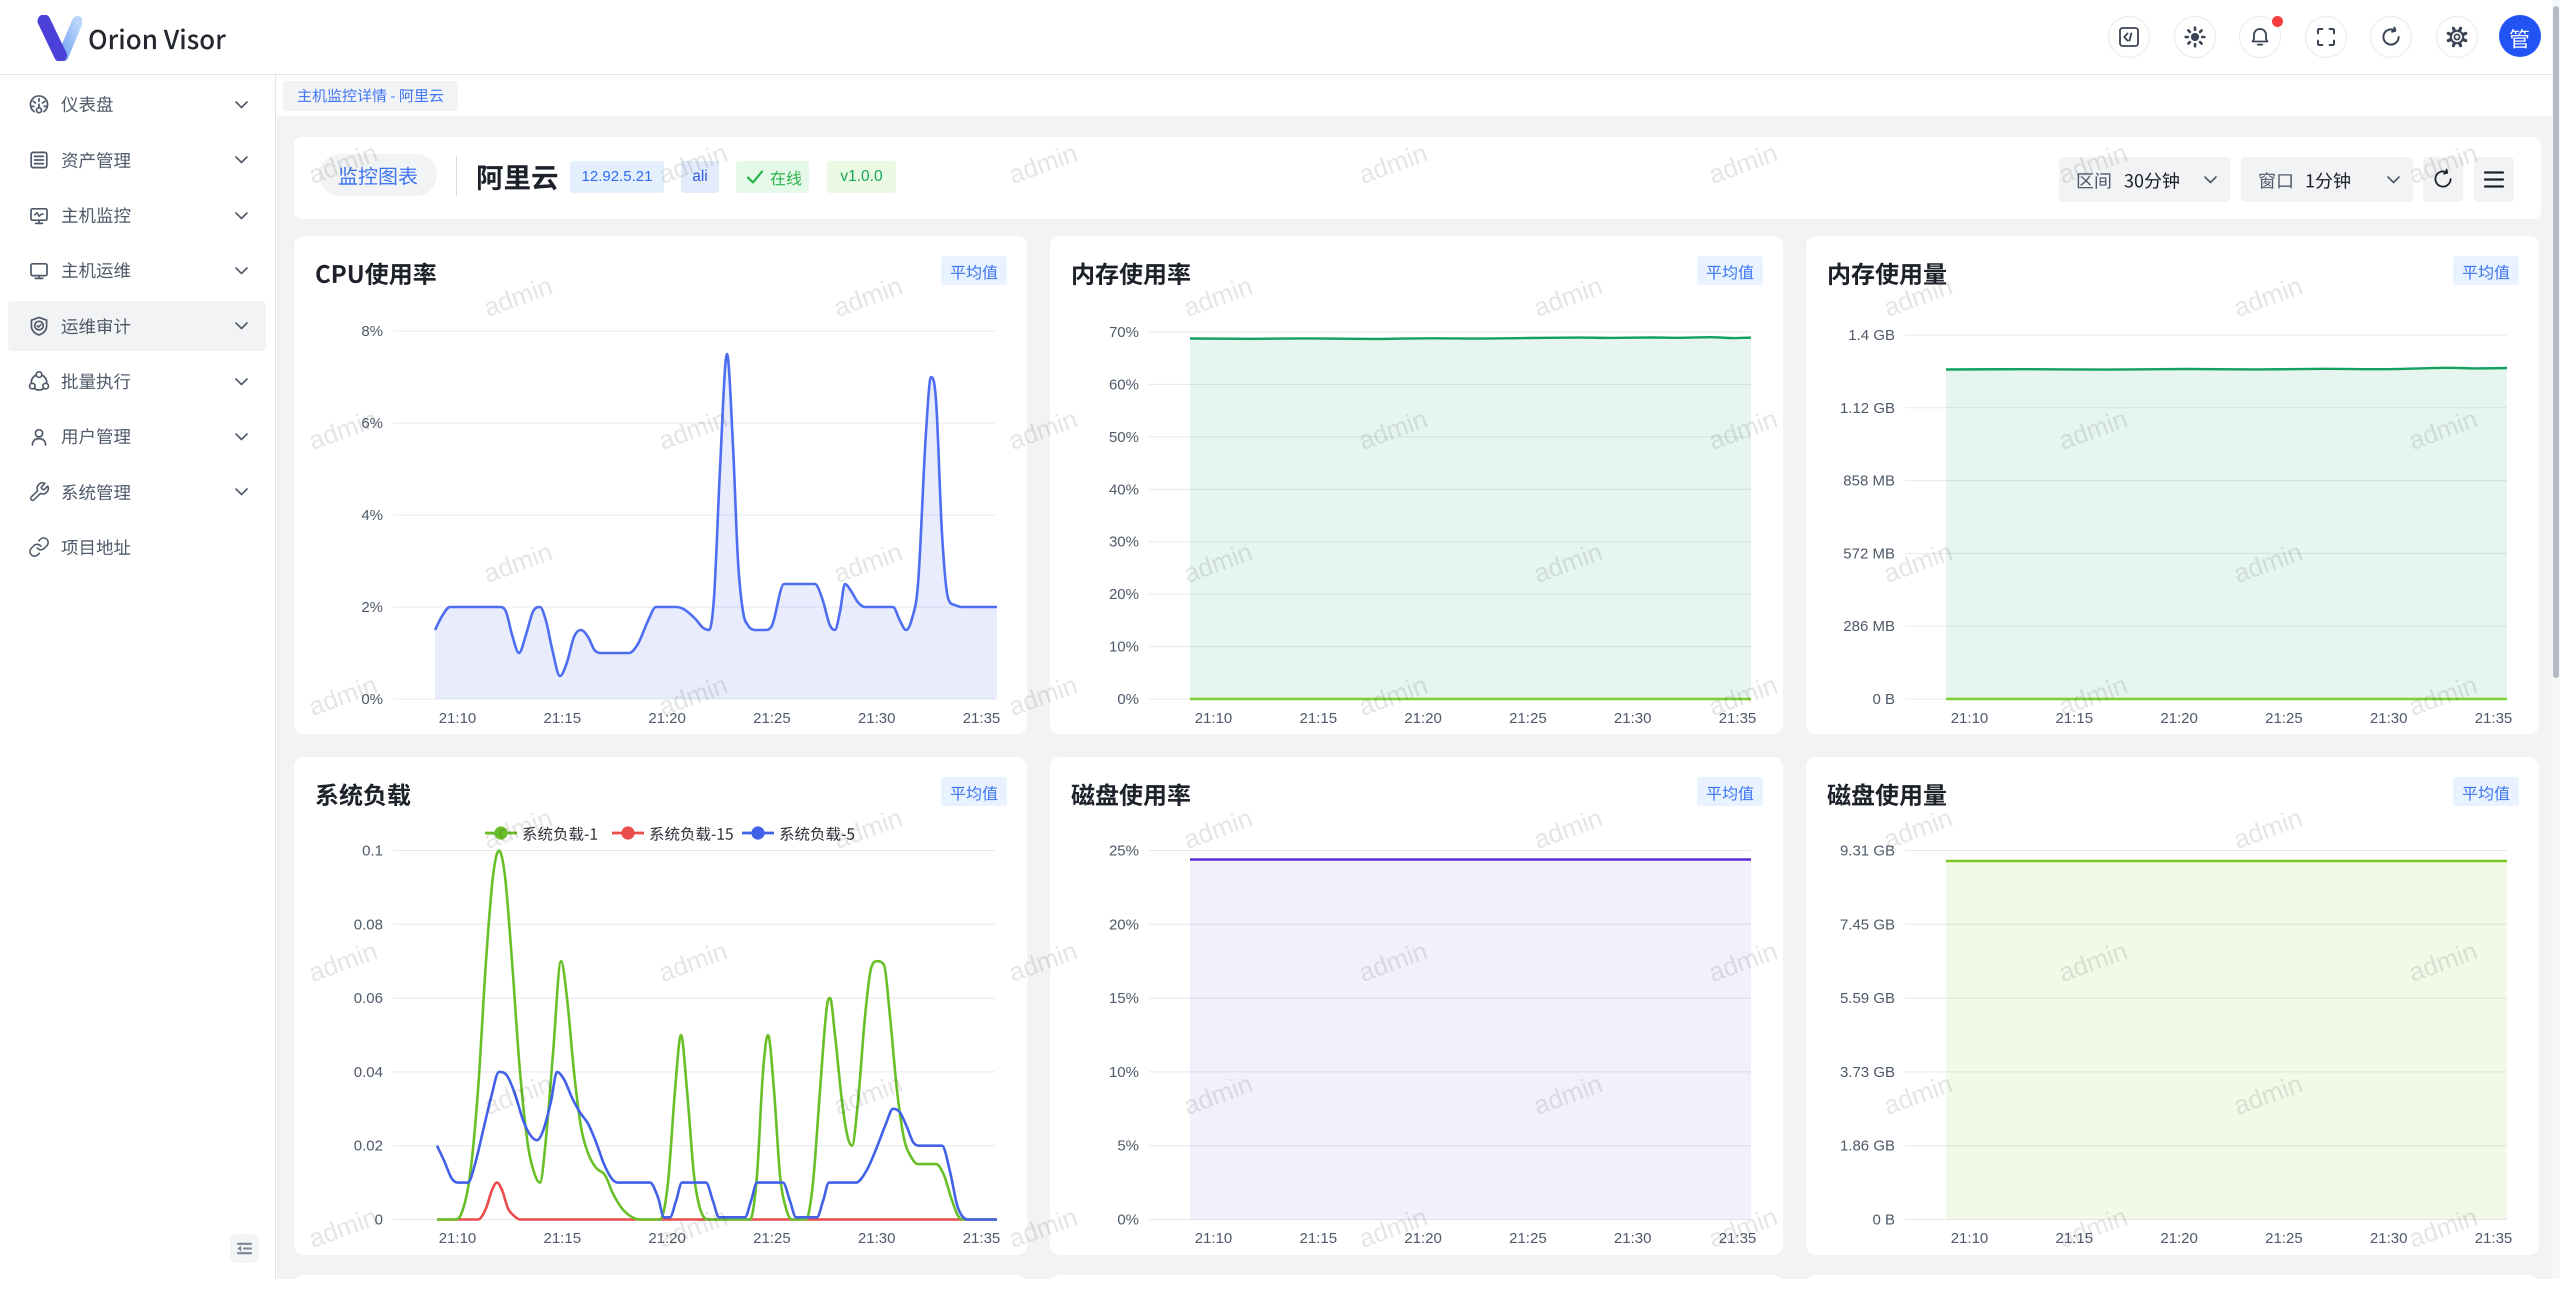 Image resolution: width=2560 pixels, height=1295 pixels. I want to click on svg-text: 5%, so click(1128, 1146).